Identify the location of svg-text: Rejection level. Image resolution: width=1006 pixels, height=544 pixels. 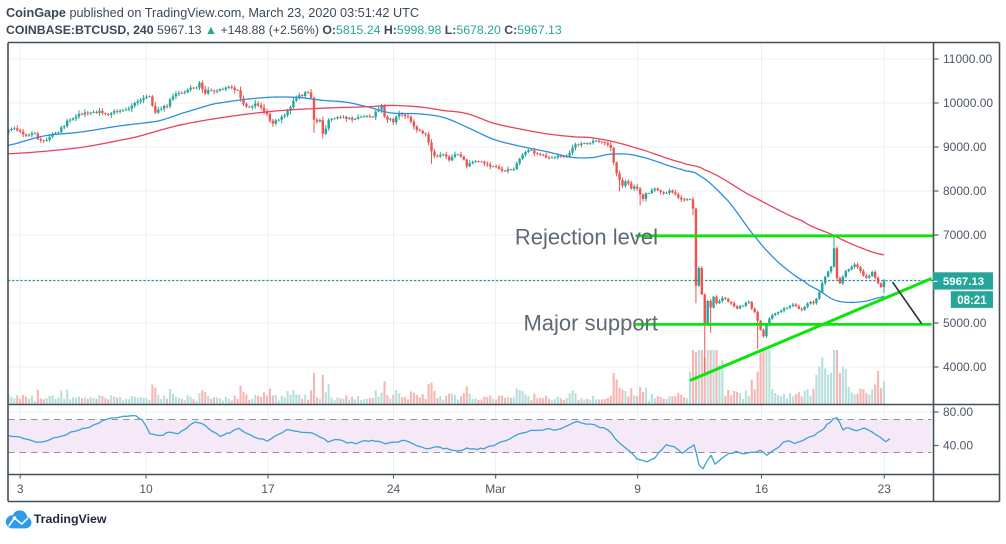
(586, 237).